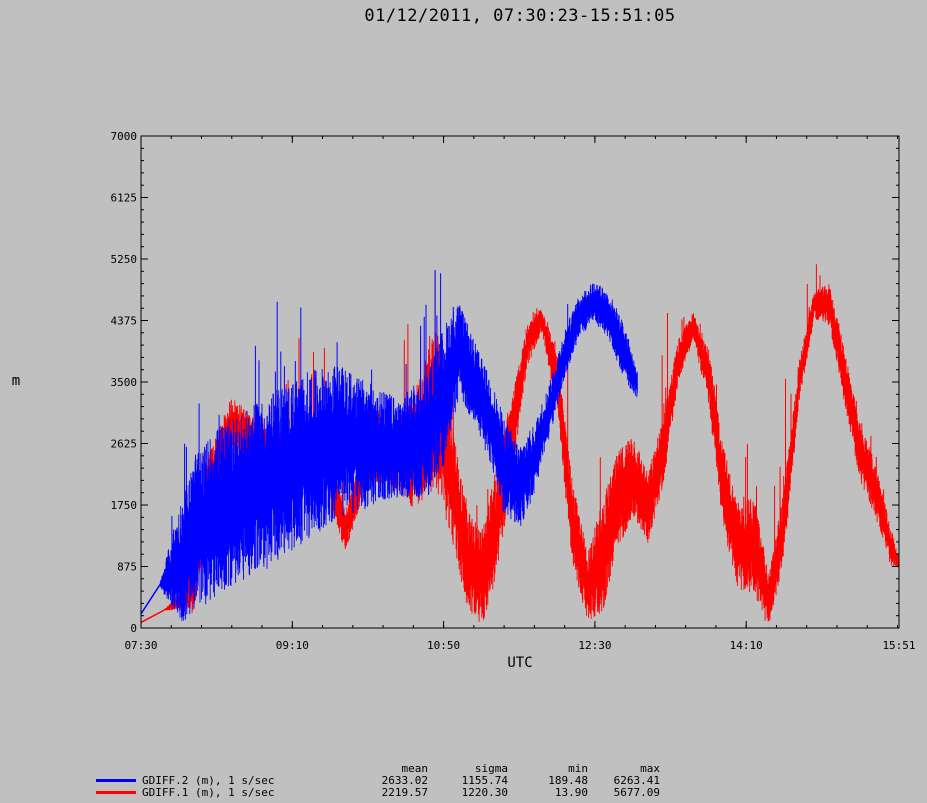  What do you see at coordinates (208, 780) in the screenshot?
I see `legend-label: GDIFF.2 (m), 1 s/sec` at bounding box center [208, 780].